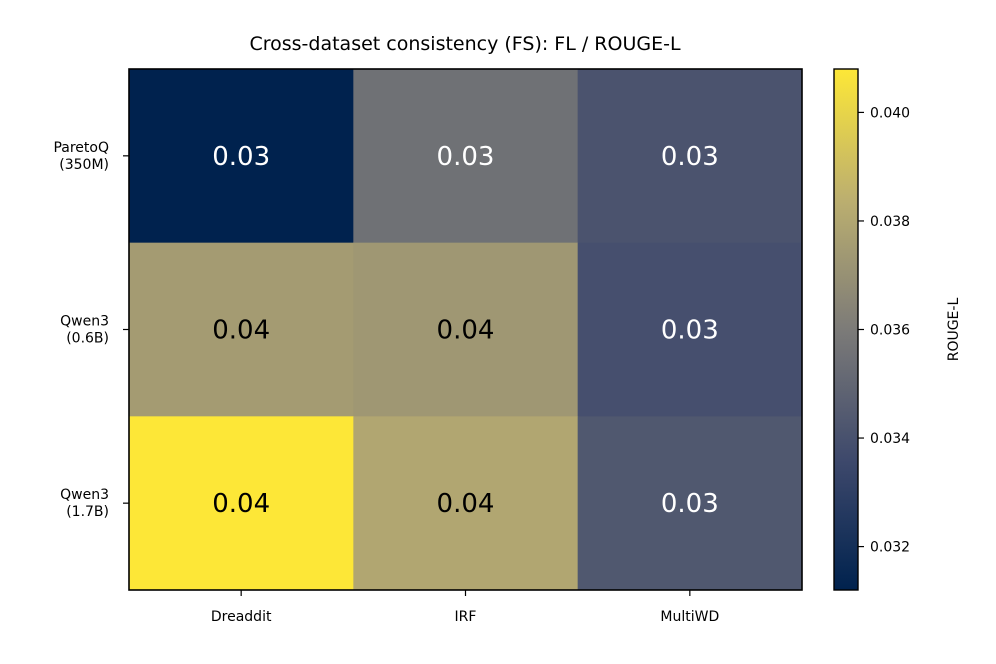 This screenshot has height=664, width=996. I want to click on colorbar-tick-label: 0.034, so click(890, 439).